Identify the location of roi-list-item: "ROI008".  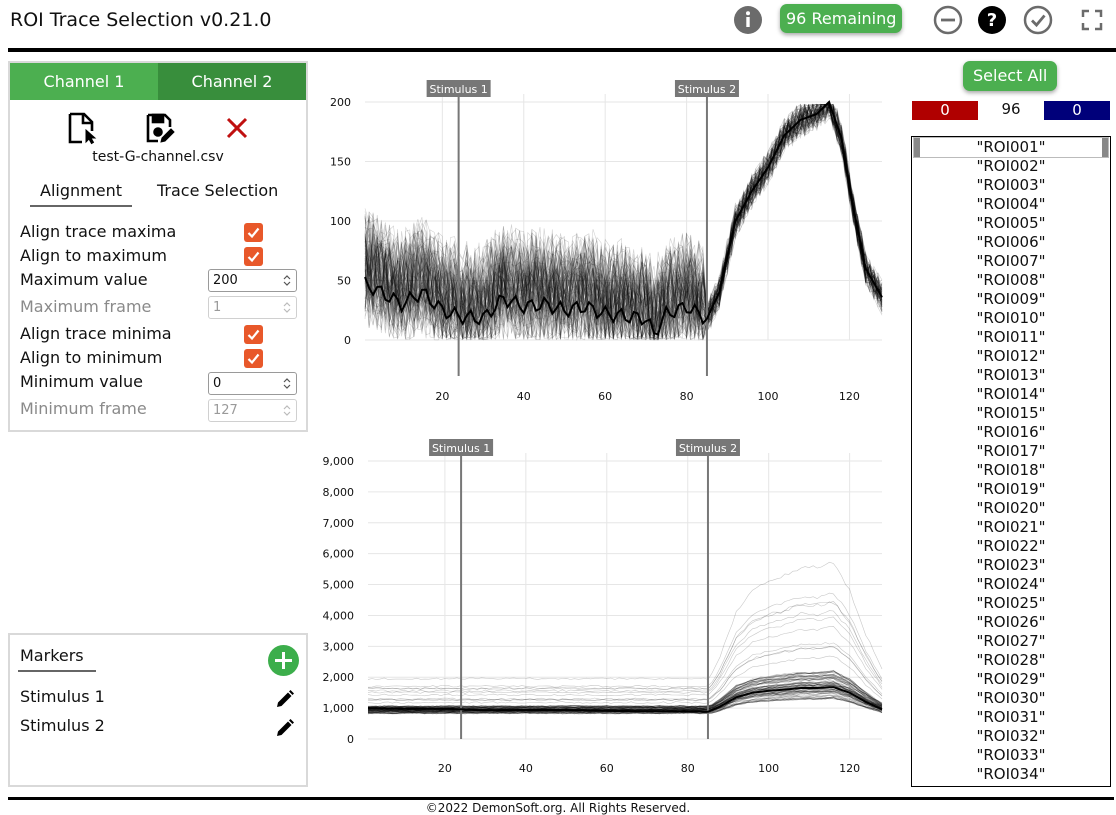
(1011, 280).